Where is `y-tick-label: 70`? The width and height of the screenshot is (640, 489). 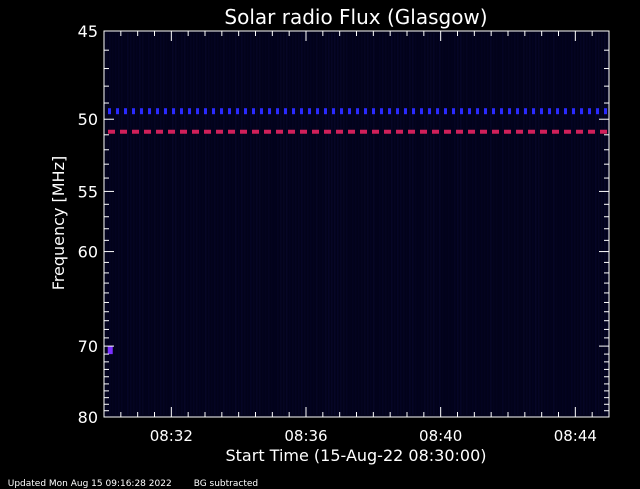
y-tick-label: 70 is located at coordinates (88, 346).